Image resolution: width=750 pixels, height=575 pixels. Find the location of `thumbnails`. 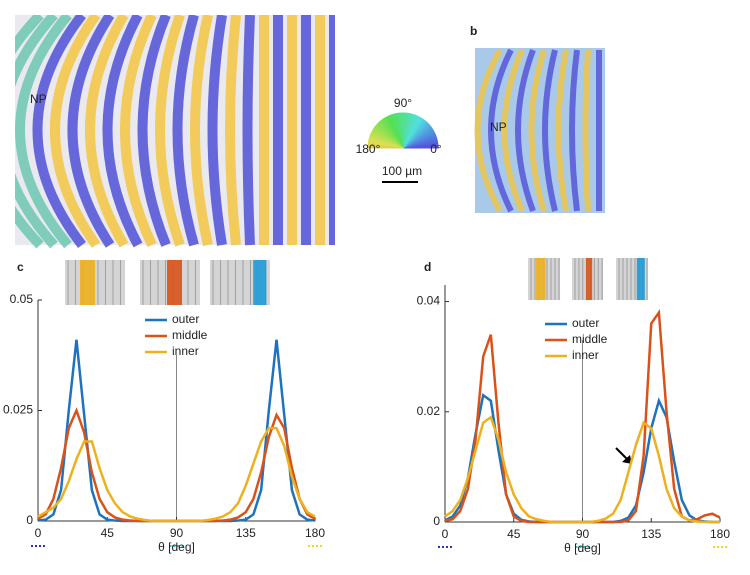

thumbnails is located at coordinates (356, 281).